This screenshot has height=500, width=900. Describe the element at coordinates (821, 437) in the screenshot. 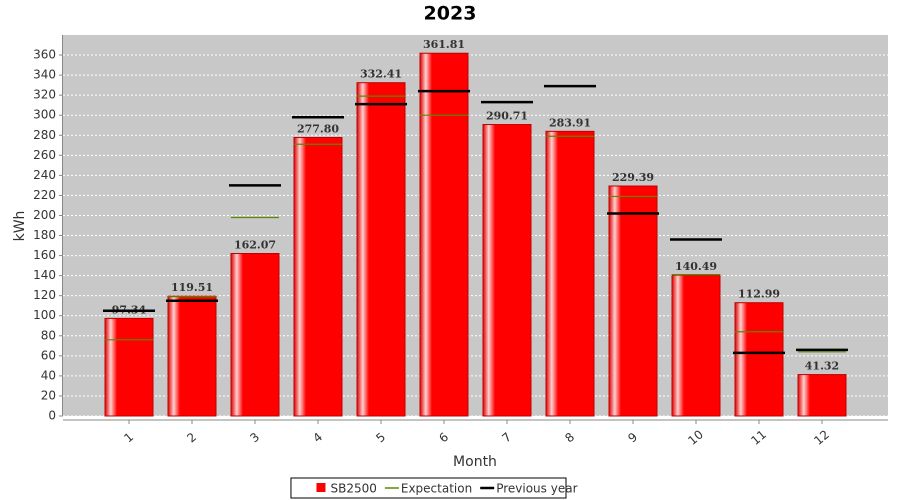

I see `x-tick-label: 12` at that location.